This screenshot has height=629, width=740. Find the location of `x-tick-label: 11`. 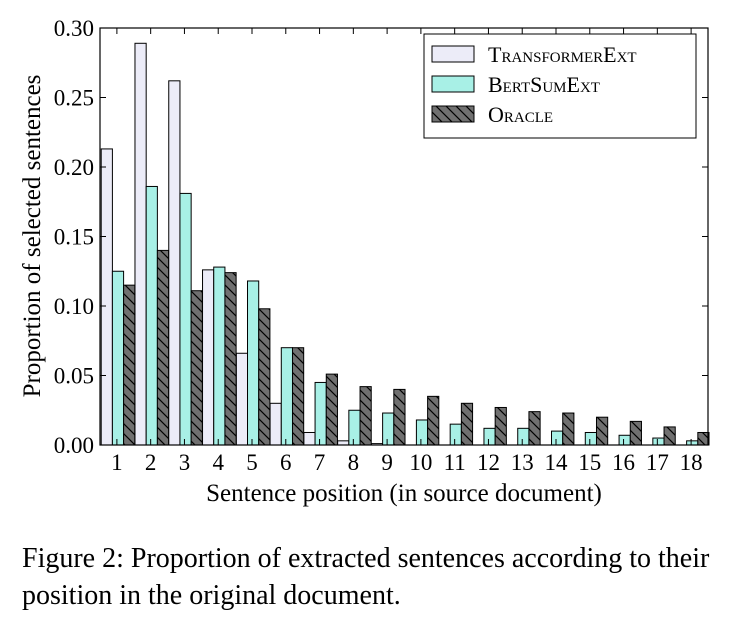

x-tick-label: 11 is located at coordinates (455, 462).